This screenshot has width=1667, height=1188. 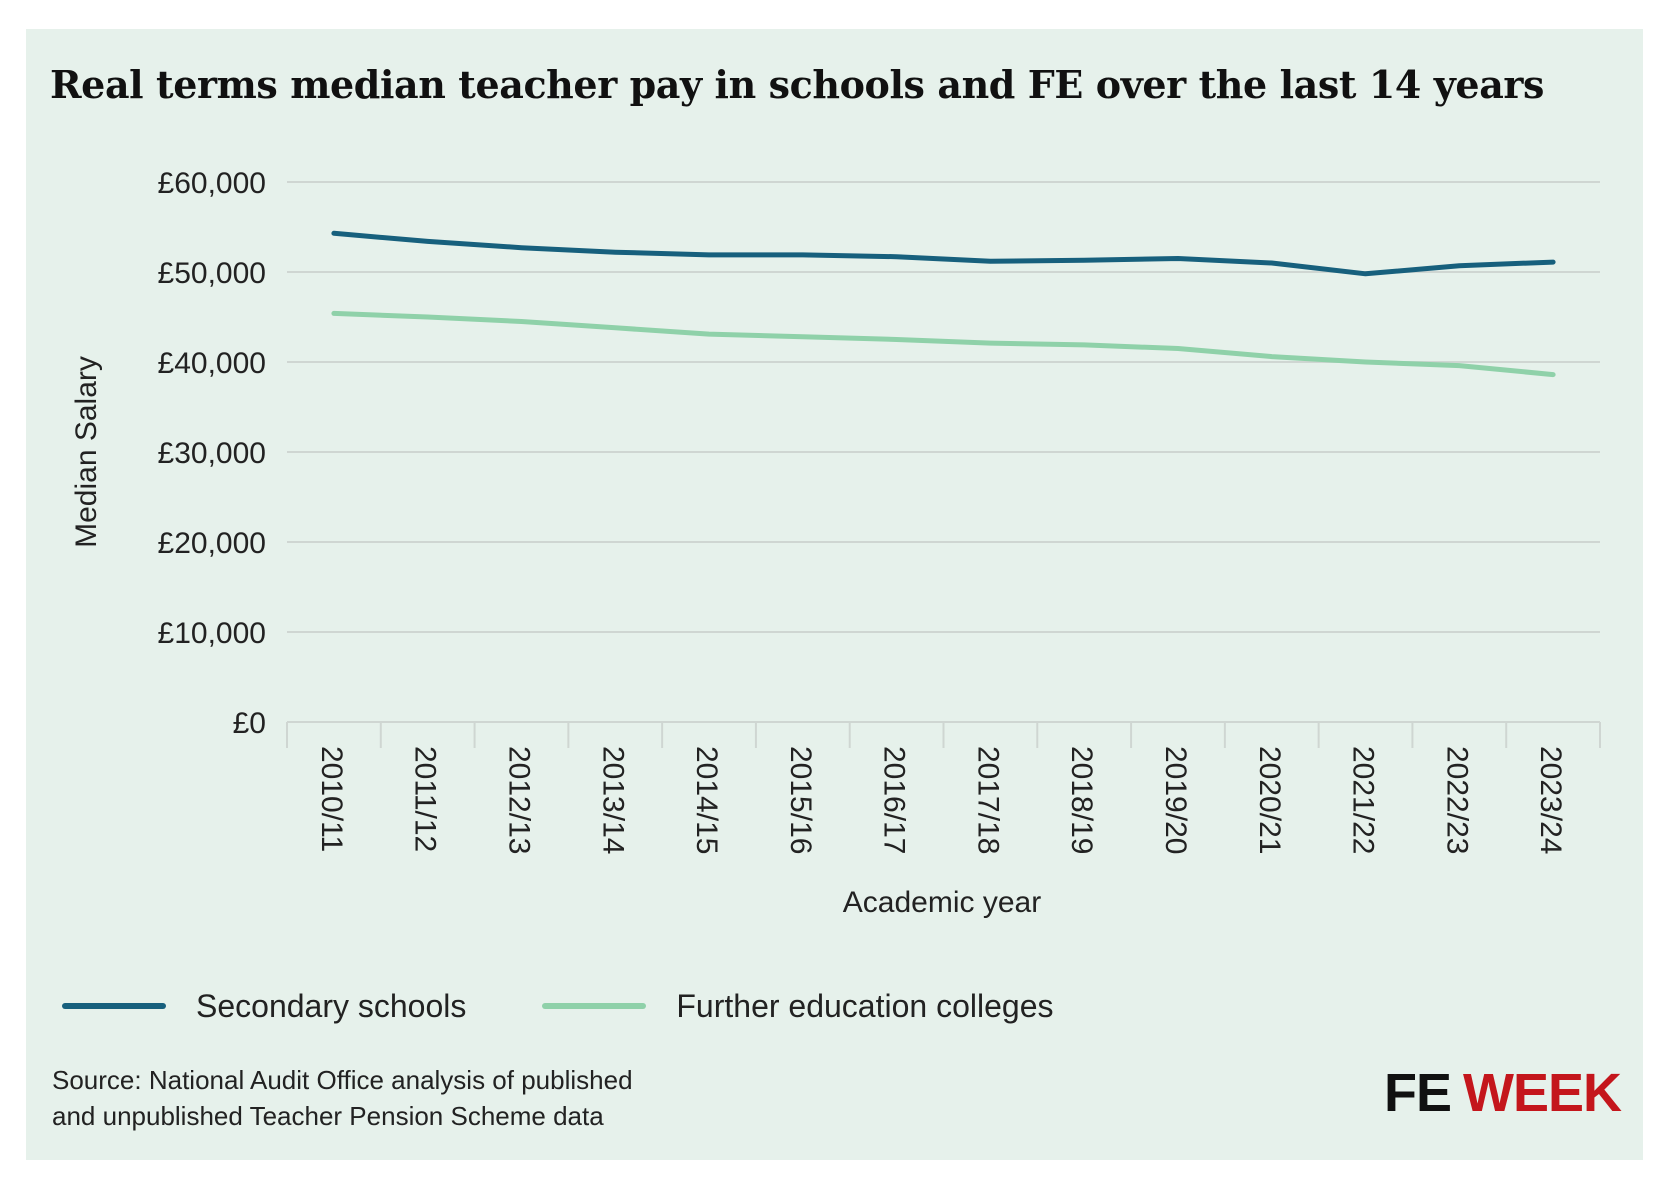 I want to click on x-tick-label-2018-19: 2018/19, so click(x=1081, y=800).